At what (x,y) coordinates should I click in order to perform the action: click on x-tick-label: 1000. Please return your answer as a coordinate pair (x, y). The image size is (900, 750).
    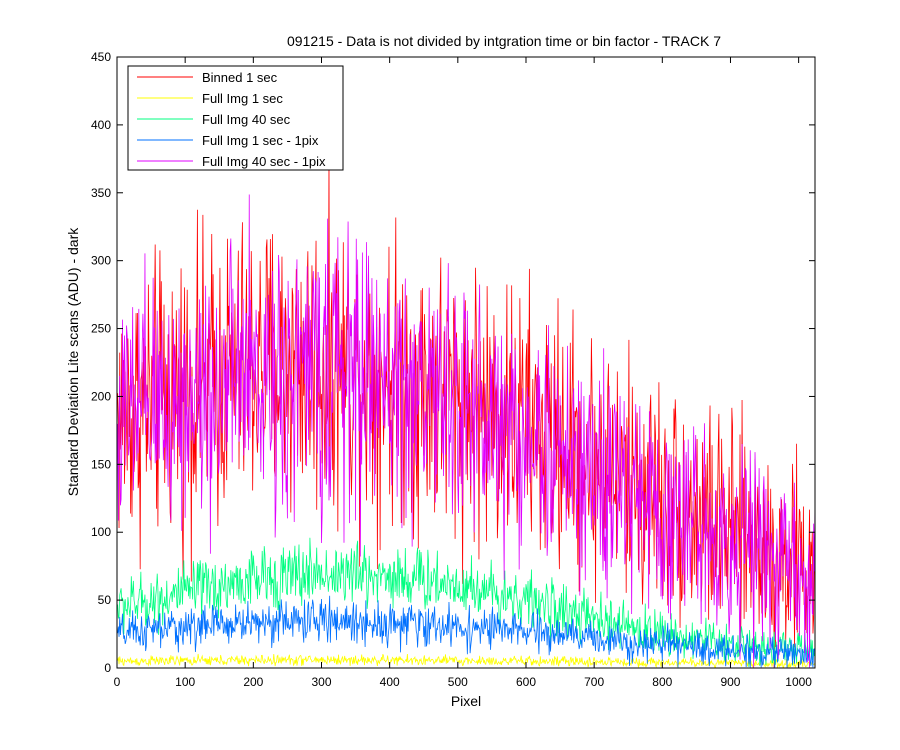
    Looking at the image, I should click on (798, 682).